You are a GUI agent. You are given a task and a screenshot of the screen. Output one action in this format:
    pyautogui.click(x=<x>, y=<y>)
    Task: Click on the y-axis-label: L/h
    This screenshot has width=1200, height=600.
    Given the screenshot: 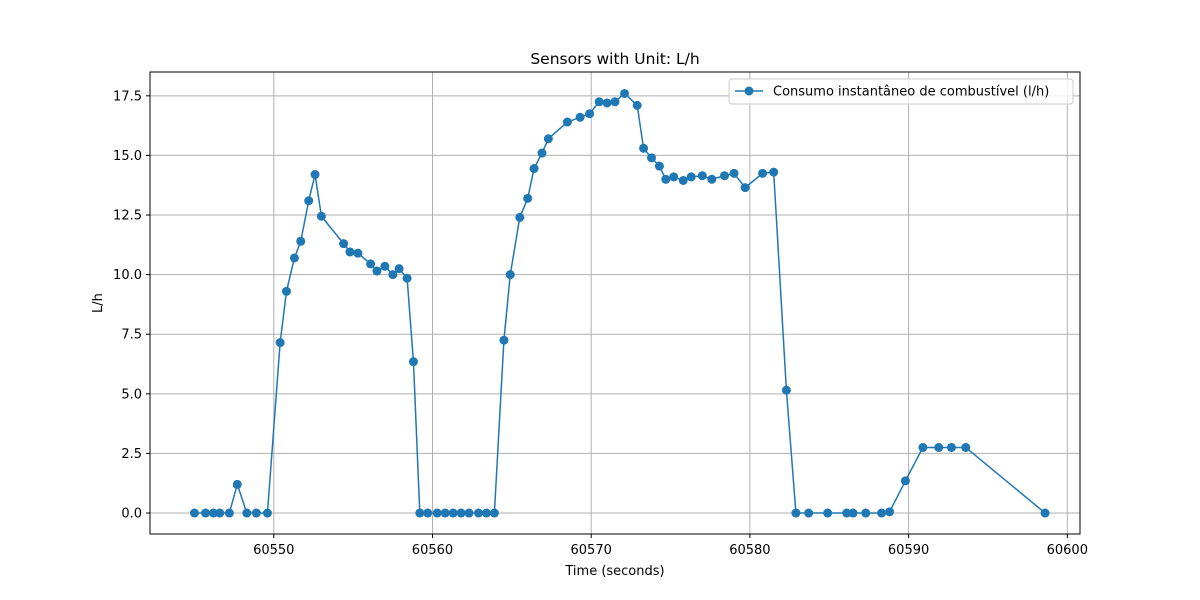 What is the action you would take?
    pyautogui.click(x=98, y=303)
    